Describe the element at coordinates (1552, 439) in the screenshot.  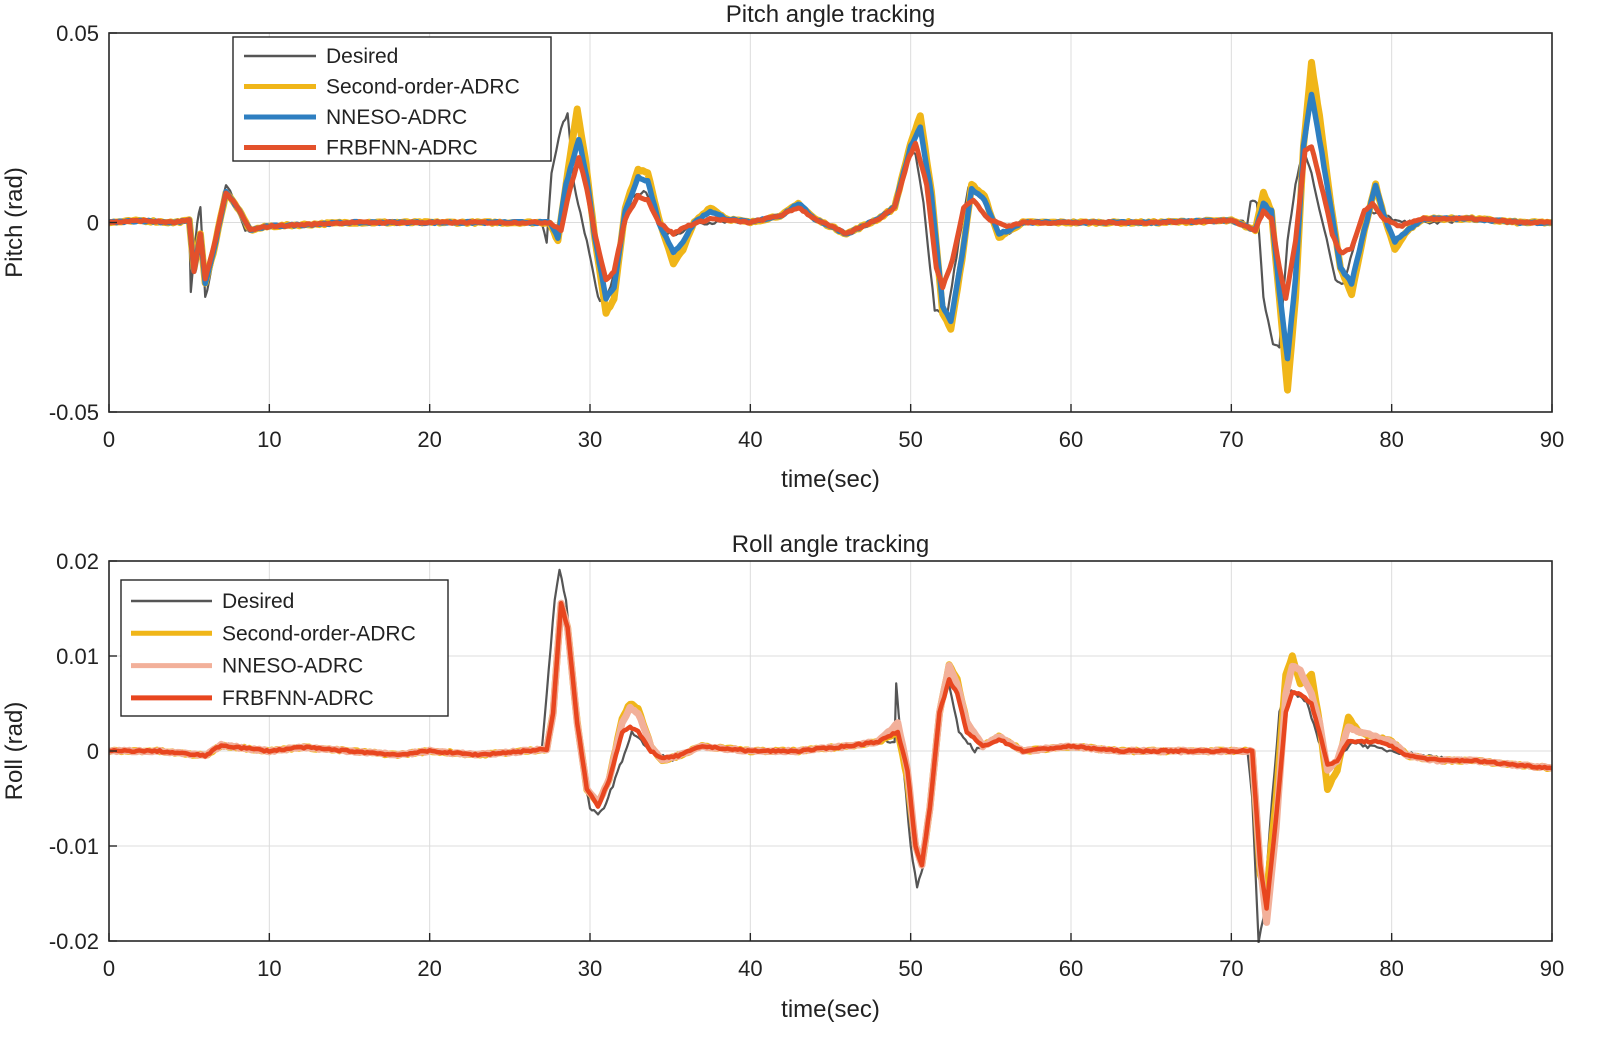
I see `pitch-x-tick-label: 90` at that location.